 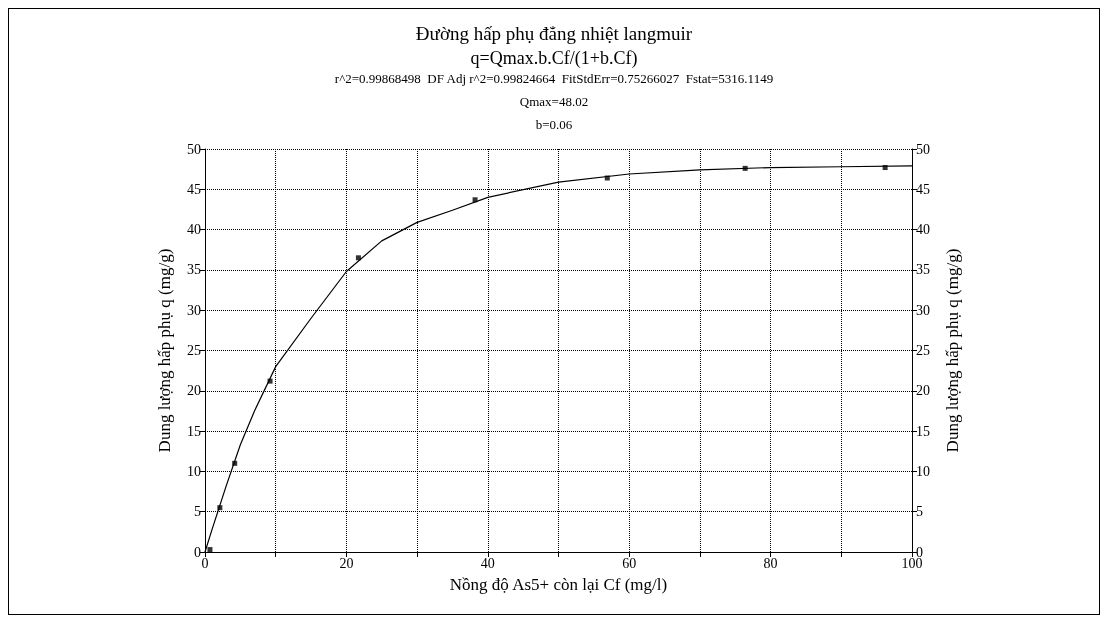 What do you see at coordinates (919, 512) in the screenshot?
I see `y2-tick-label: 5` at bounding box center [919, 512].